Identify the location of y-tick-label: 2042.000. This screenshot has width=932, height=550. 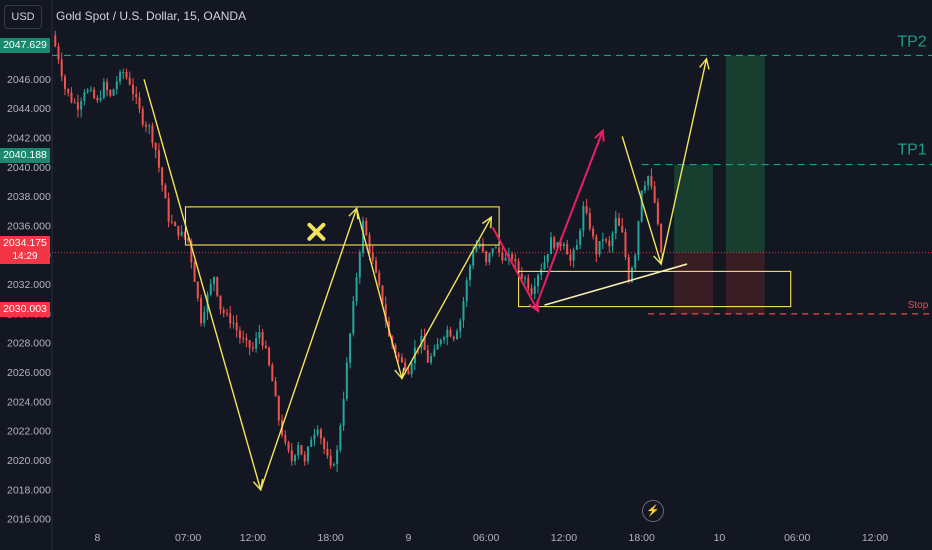
(29, 138).